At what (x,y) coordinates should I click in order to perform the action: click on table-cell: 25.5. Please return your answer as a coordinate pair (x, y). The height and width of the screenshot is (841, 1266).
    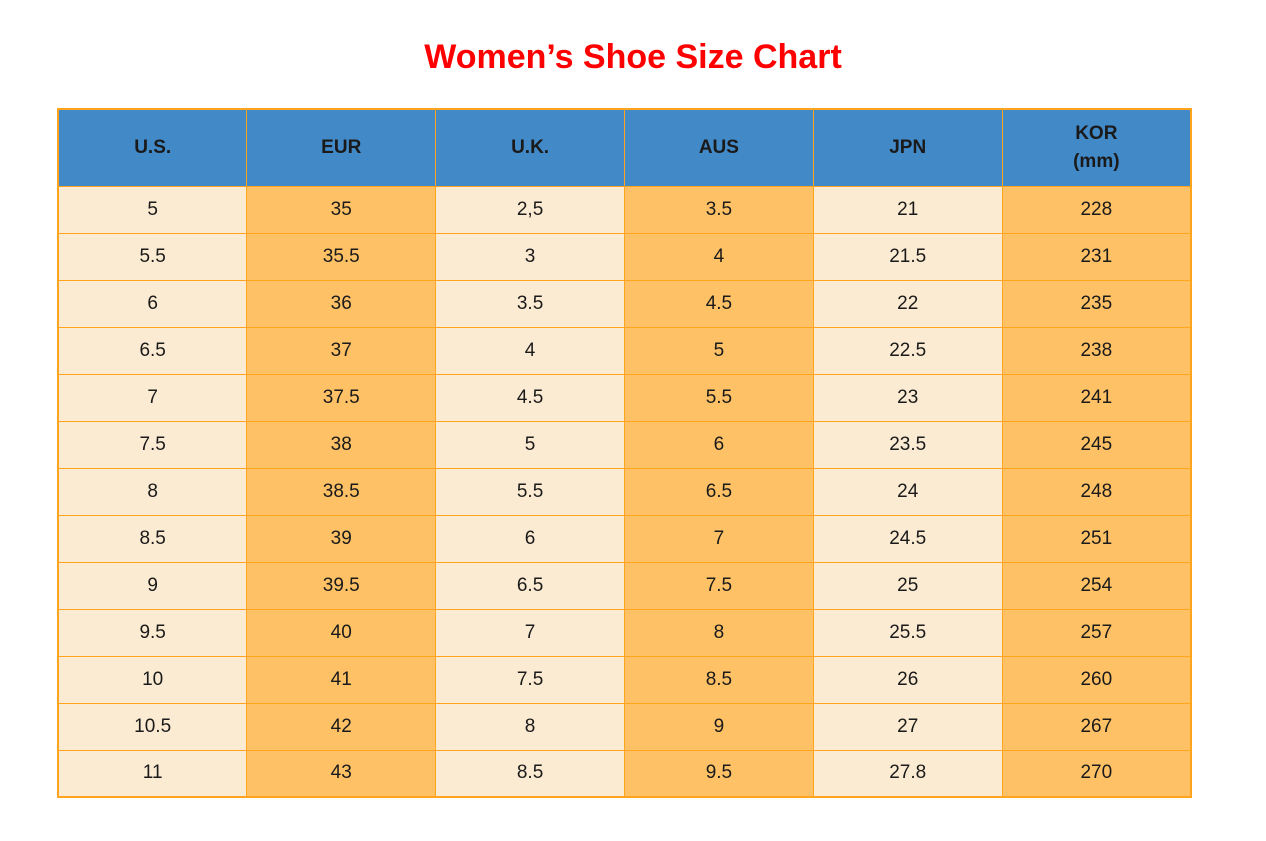
    Looking at the image, I should click on (907, 632).